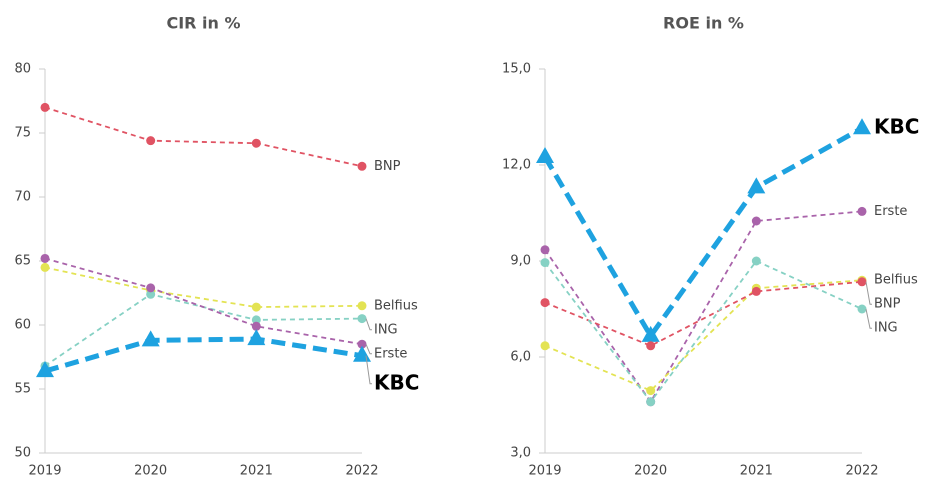  Describe the element at coordinates (22, 325) in the screenshot. I see `y-tick-label: 60` at that location.